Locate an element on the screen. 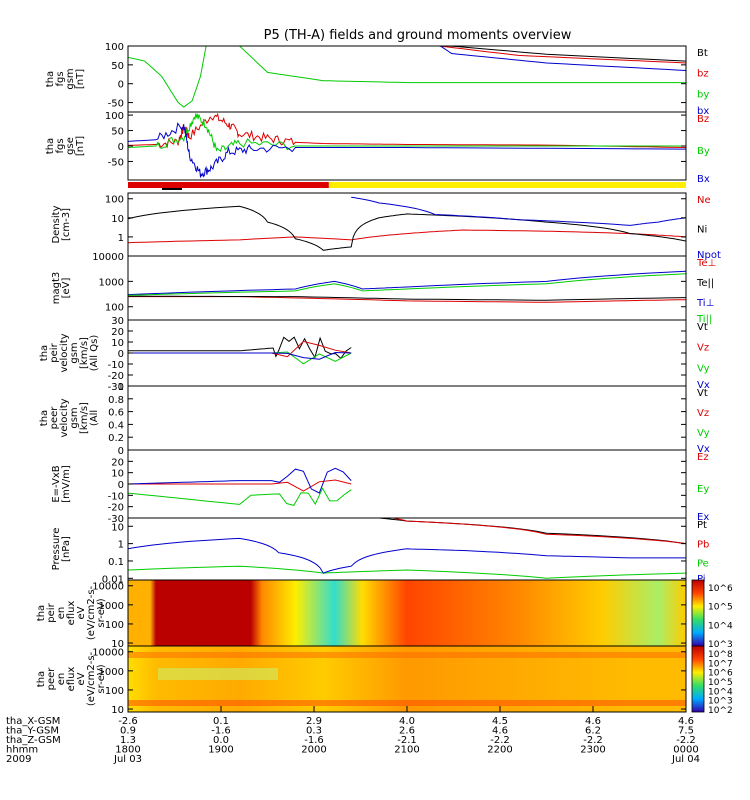 The height and width of the screenshot is (800, 750). colorbar-tick-label: 10^7 is located at coordinates (720, 664).